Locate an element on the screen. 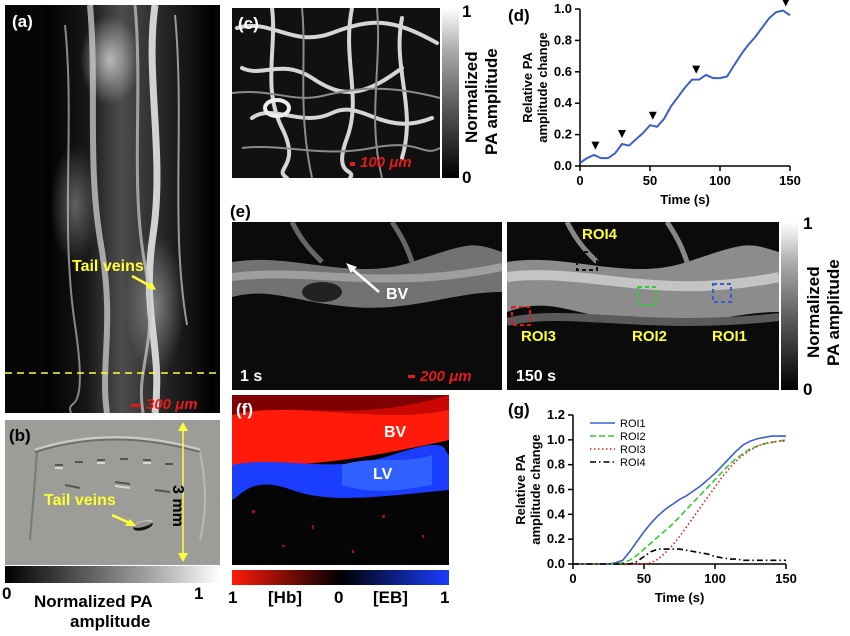  panel-c-colorbar-max: 1 is located at coordinates (467, 11).